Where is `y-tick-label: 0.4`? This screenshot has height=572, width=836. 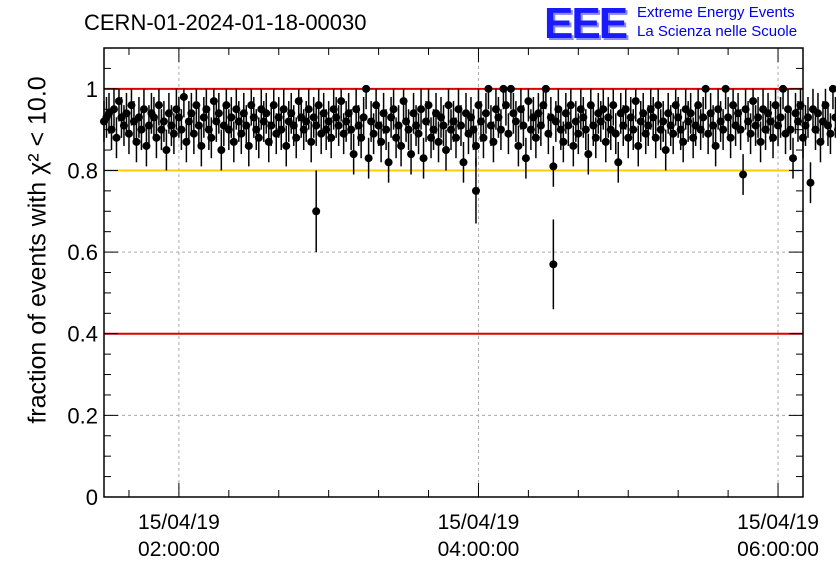
y-tick-label: 0.4 is located at coordinates (82, 334).